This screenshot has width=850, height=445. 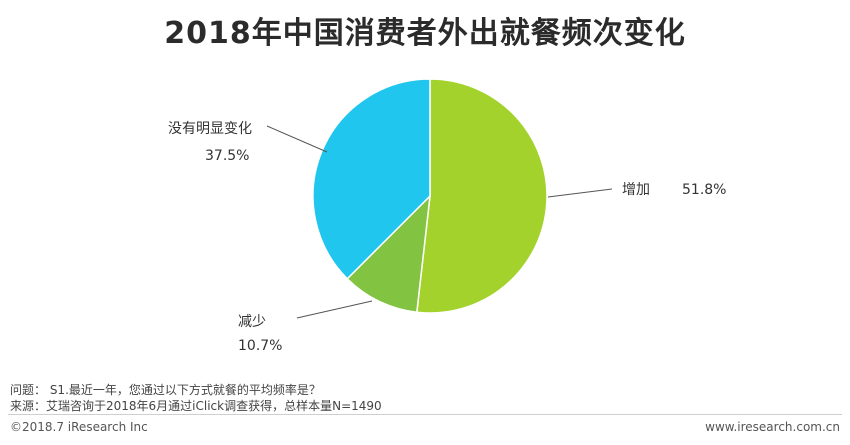 What do you see at coordinates (260, 346) in the screenshot?
I see `slice-value-2: 10.7%` at bounding box center [260, 346].